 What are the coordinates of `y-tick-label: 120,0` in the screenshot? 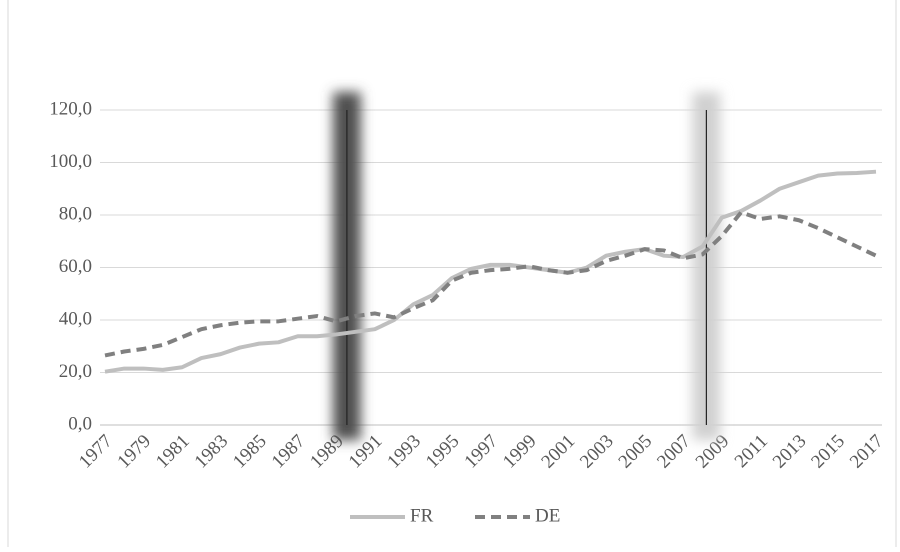 It's located at (70, 108).